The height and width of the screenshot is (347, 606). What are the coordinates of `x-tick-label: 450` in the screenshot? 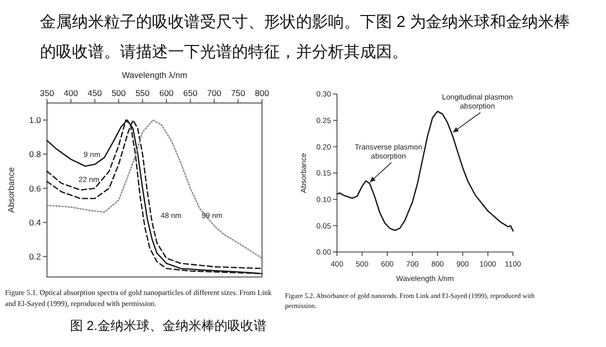 It's located at (95, 93).